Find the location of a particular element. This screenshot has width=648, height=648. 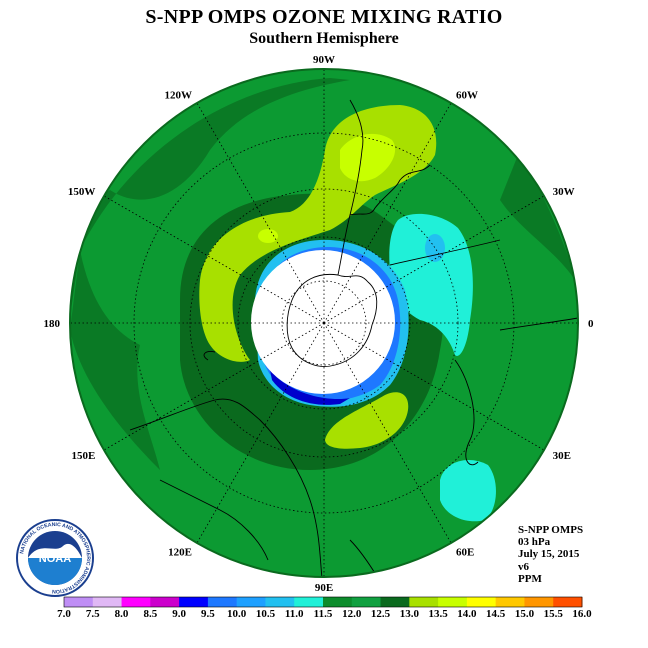

blue-patch-east is located at coordinates (435, 248).